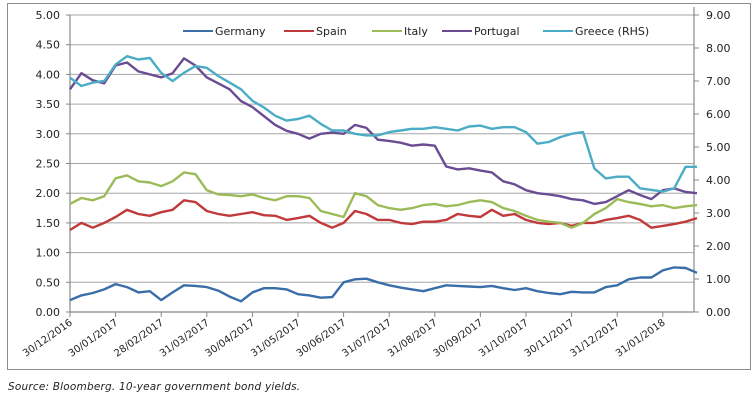 The height and width of the screenshot is (404, 752). I want to click on y-tick-label: 2.00, so click(48, 193).